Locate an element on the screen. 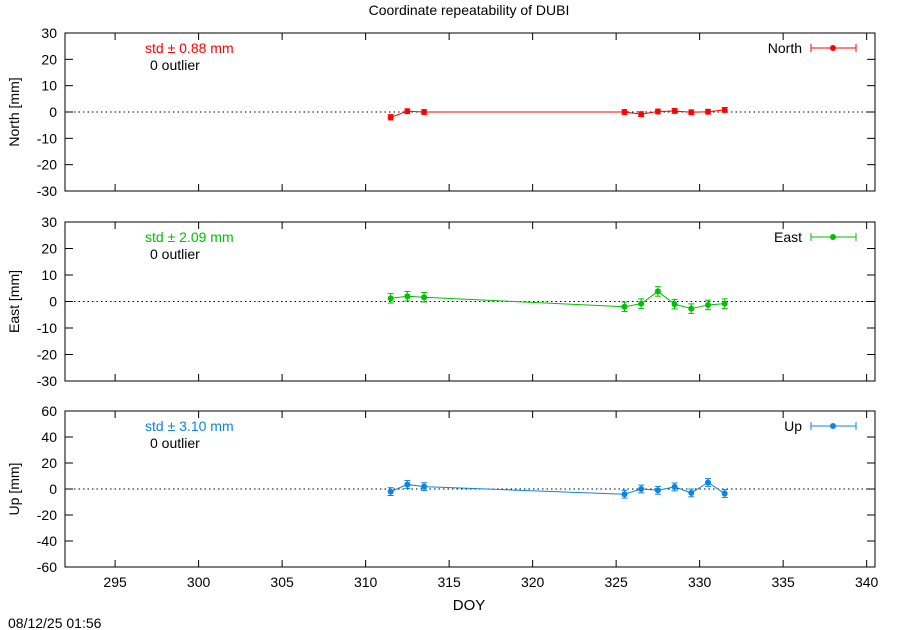  std-label: std ± 2.09 mm is located at coordinates (189, 237).